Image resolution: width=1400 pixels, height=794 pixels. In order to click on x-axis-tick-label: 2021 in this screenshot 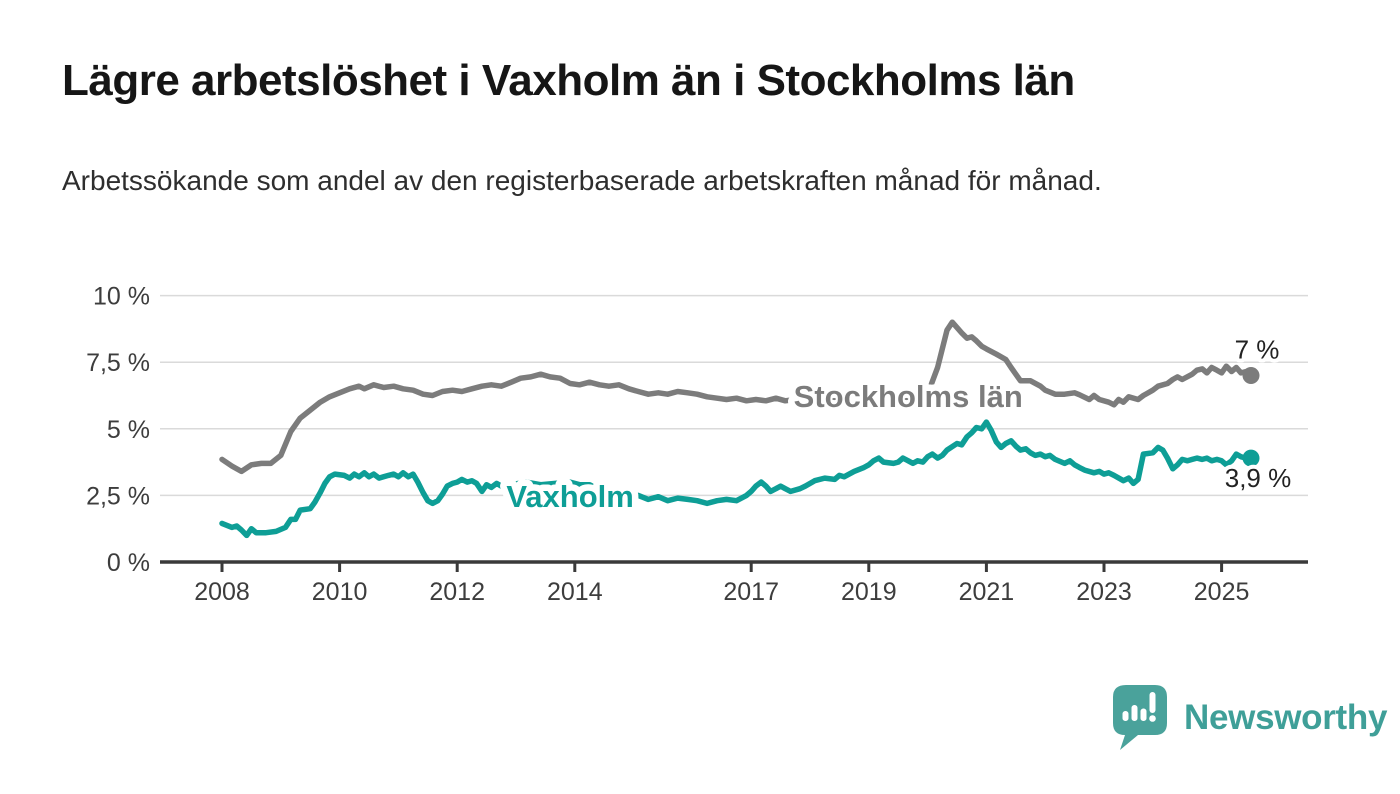, I will do `click(987, 592)`.